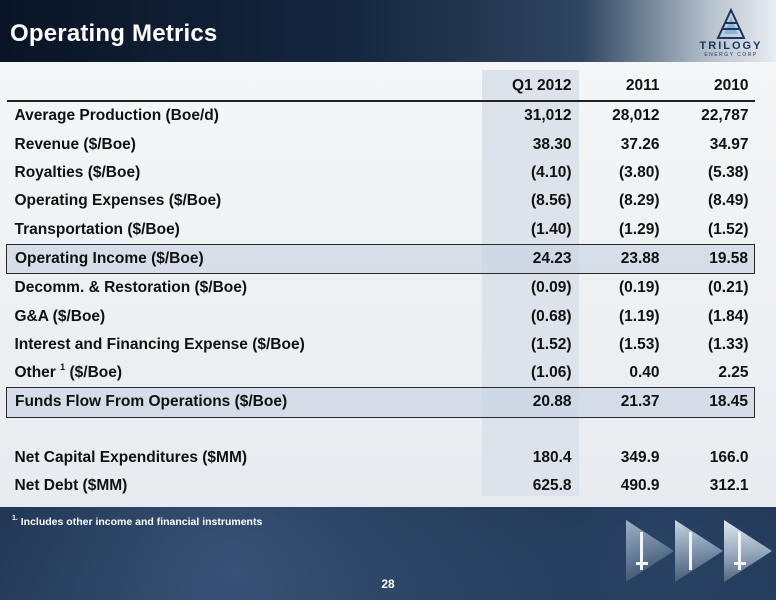 This screenshot has height=600, width=776. Describe the element at coordinates (75, 144) in the screenshot. I see `row-label: Revenue ($/Boe)` at that location.